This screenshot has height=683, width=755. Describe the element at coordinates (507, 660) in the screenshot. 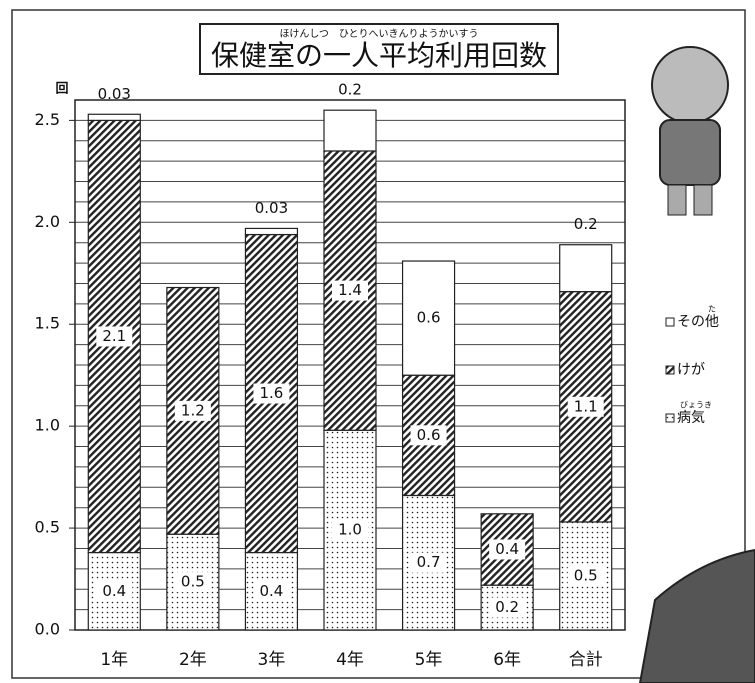

I see `x-tick-label: 6年` at that location.